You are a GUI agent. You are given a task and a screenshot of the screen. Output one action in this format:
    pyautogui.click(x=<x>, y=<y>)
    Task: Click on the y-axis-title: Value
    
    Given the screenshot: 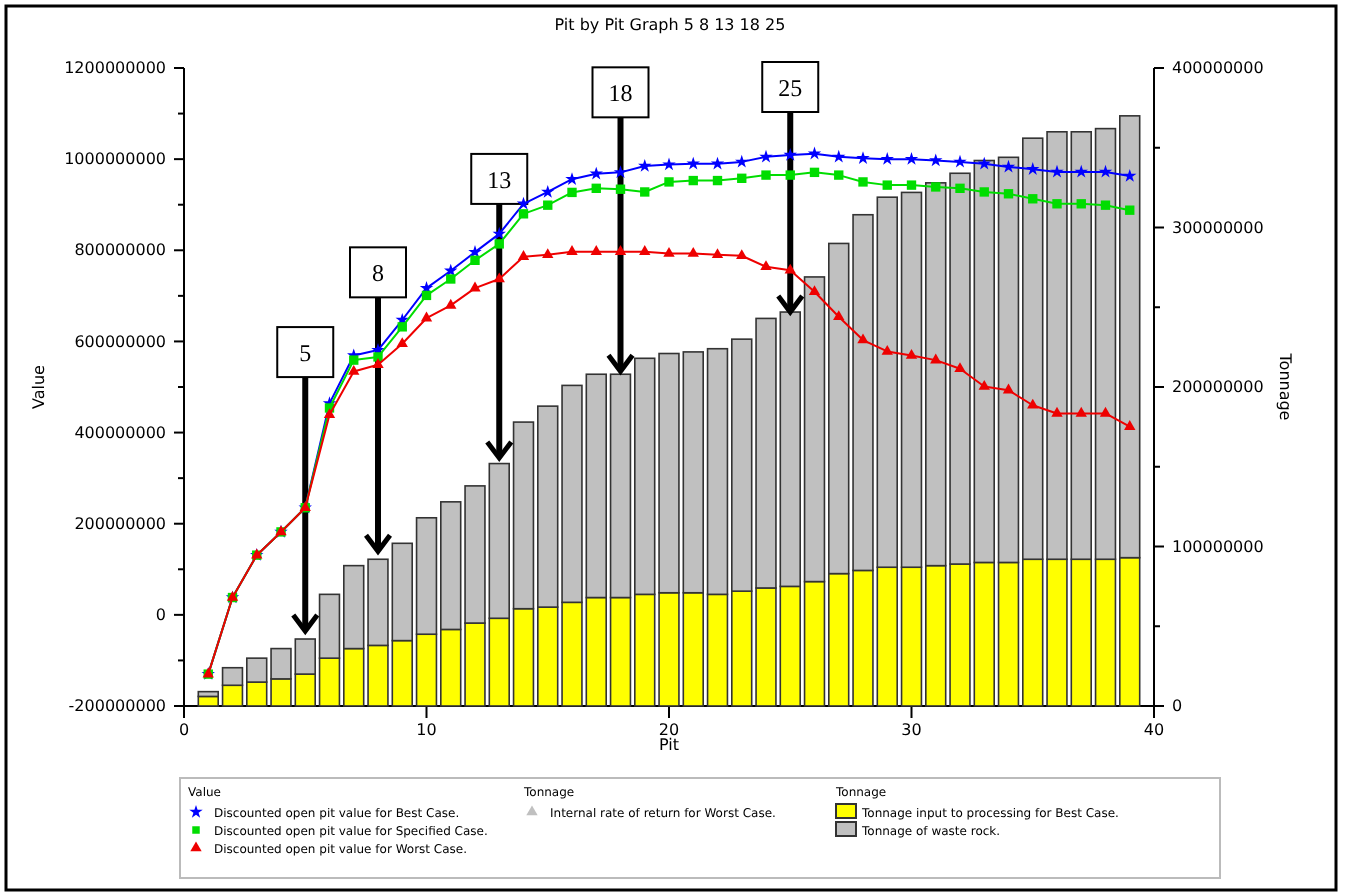 What is the action you would take?
    pyautogui.click(x=39, y=386)
    